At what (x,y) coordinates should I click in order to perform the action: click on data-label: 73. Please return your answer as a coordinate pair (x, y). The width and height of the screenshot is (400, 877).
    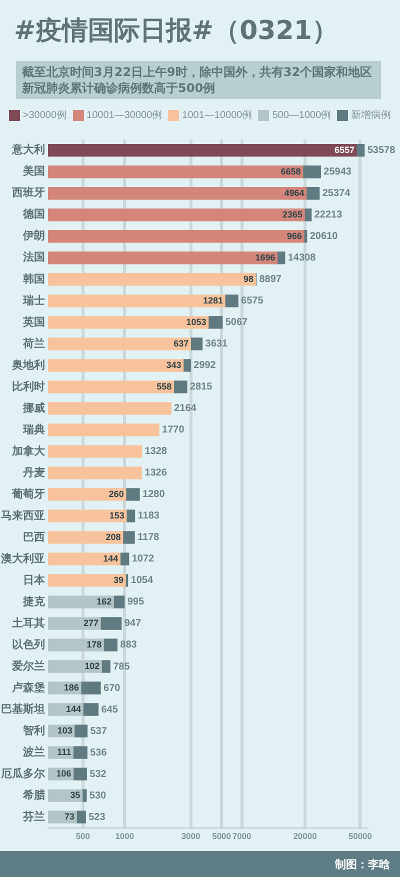
    Looking at the image, I should click on (69, 817).